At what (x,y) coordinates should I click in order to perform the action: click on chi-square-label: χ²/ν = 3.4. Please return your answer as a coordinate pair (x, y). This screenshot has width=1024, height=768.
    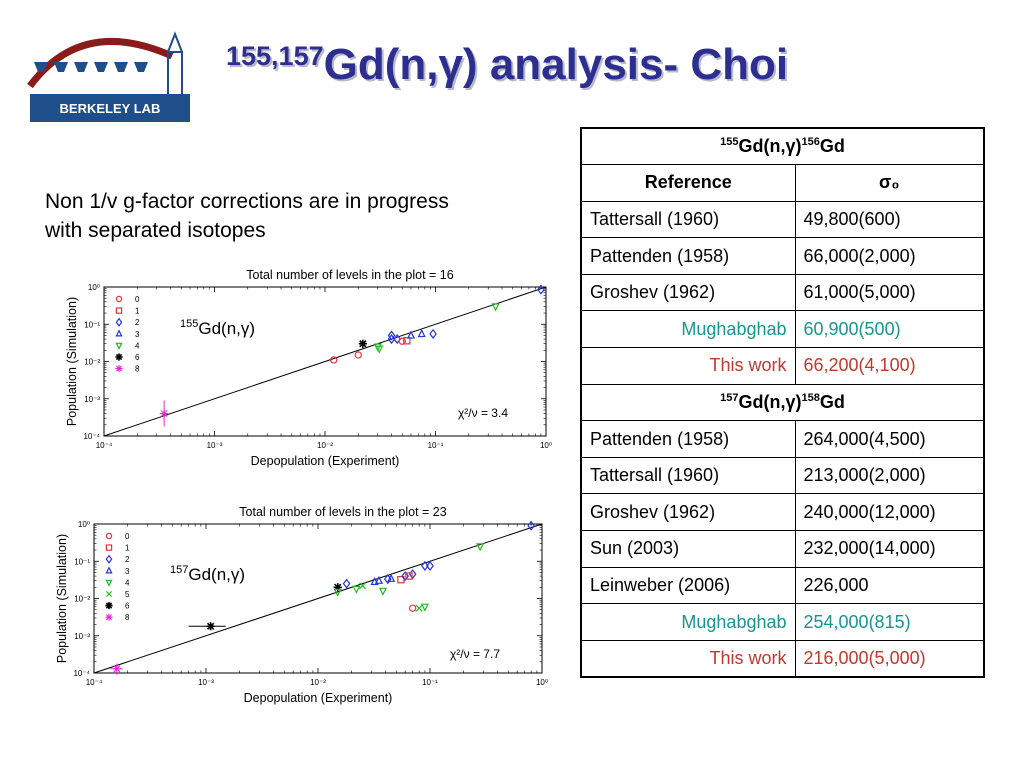
    Looking at the image, I should click on (483, 413).